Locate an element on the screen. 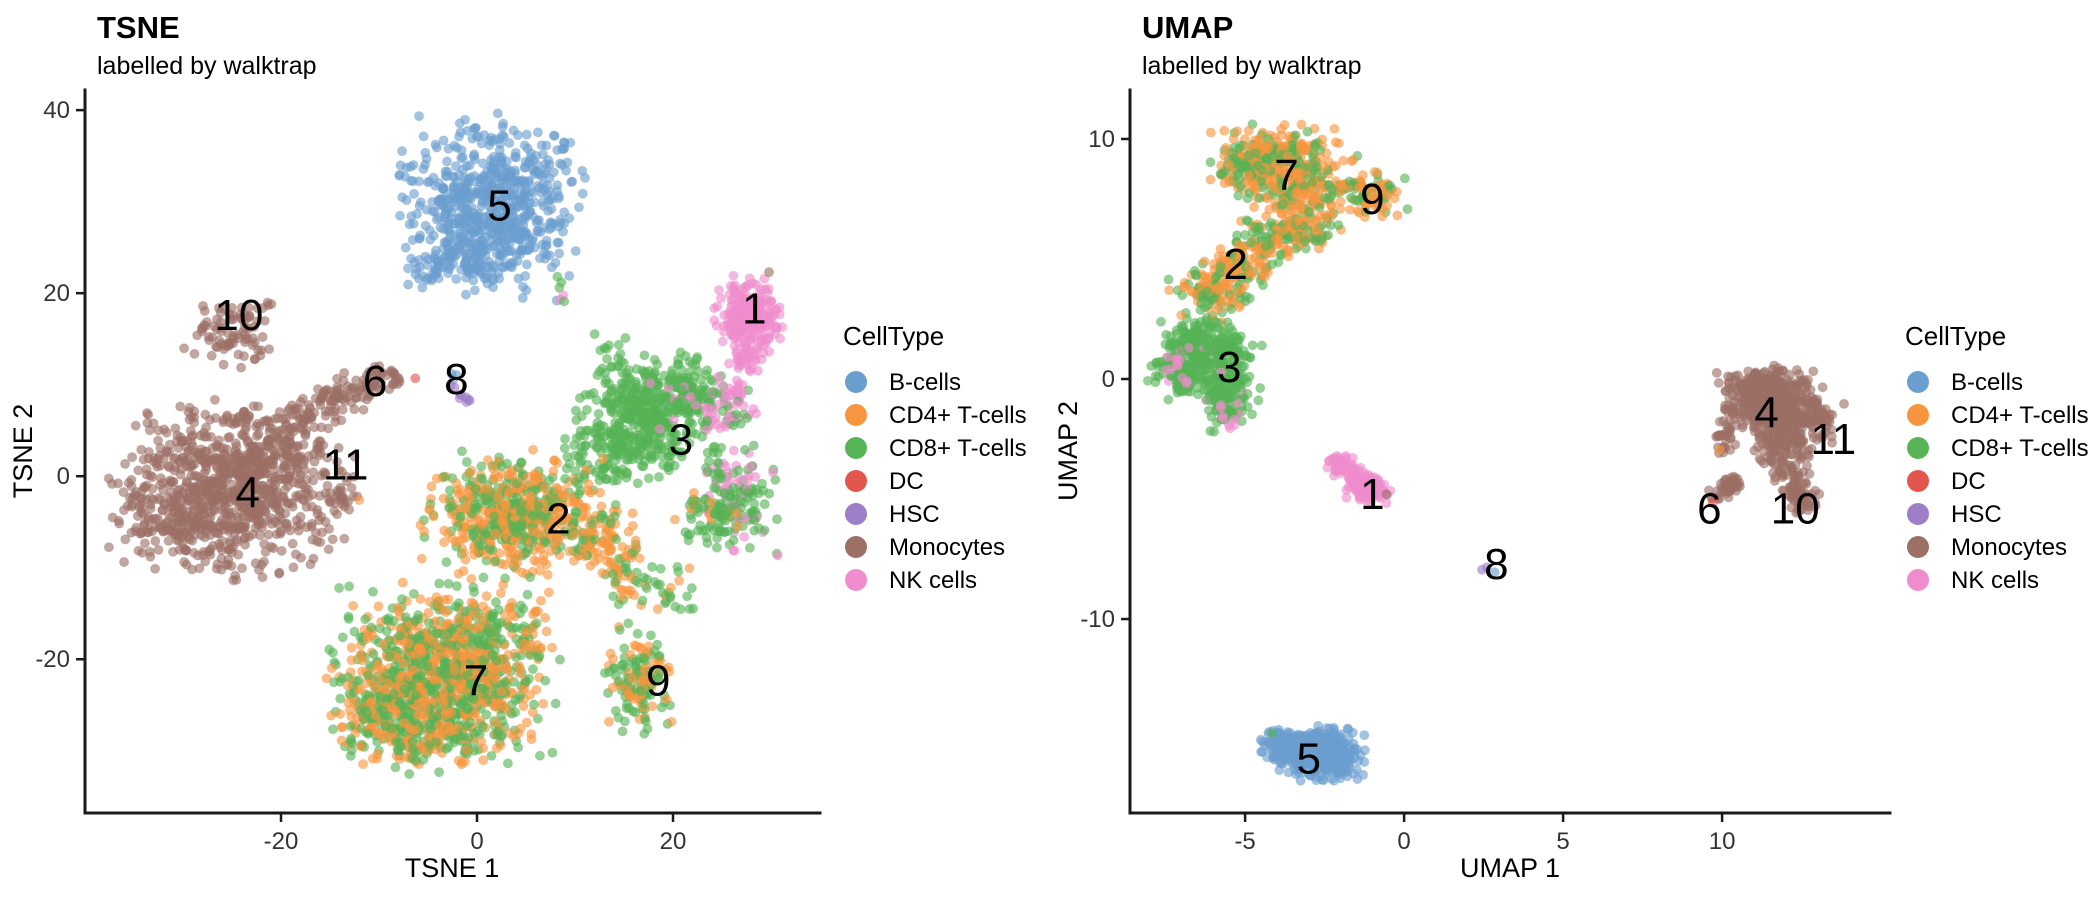  x-tick-label: 20 is located at coordinates (673, 841).